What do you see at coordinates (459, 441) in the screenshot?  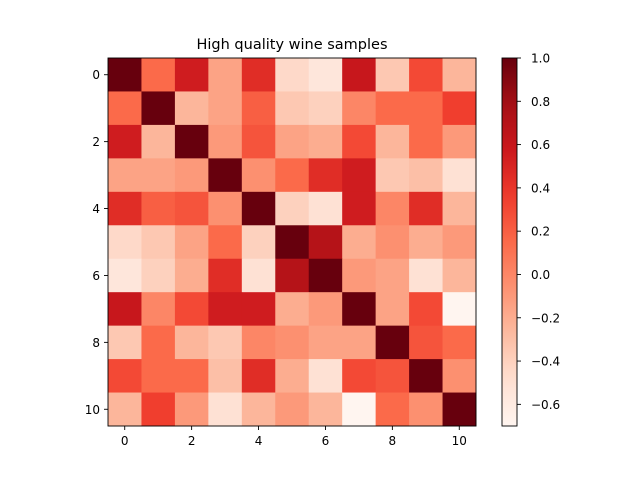 I see `x-tick-label: 10` at bounding box center [459, 441].